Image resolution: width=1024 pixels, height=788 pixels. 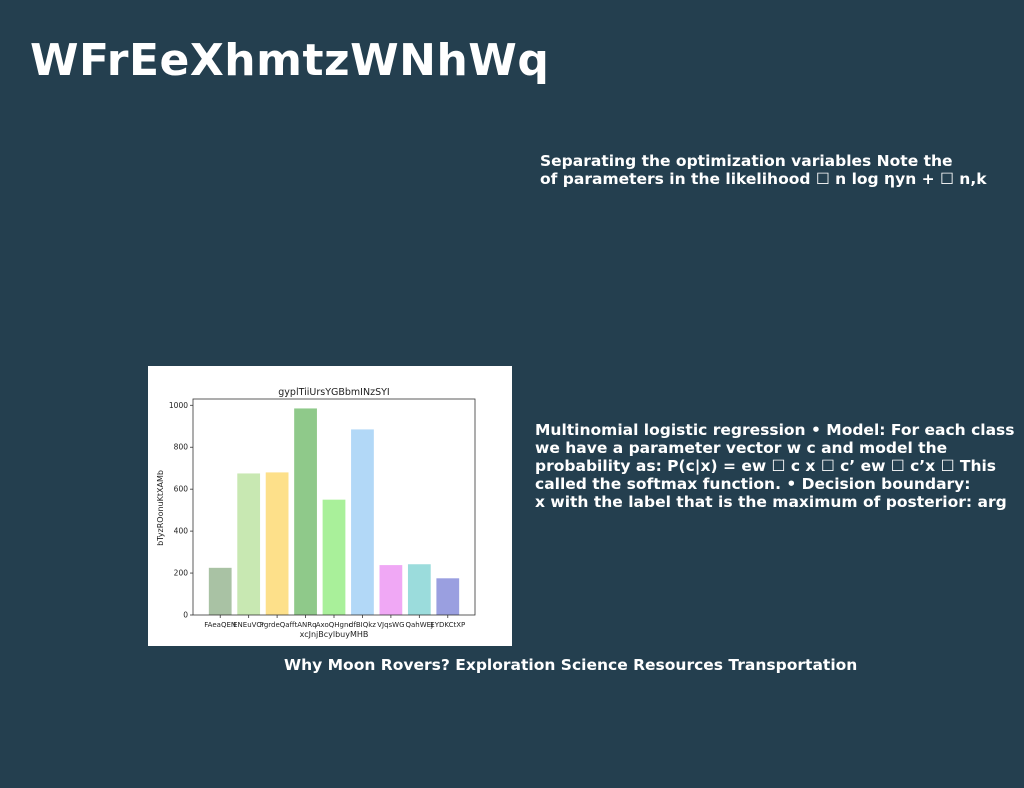 What do you see at coordinates (249, 544) in the screenshot?
I see `chart-bar-ENEuVCr` at bounding box center [249, 544].